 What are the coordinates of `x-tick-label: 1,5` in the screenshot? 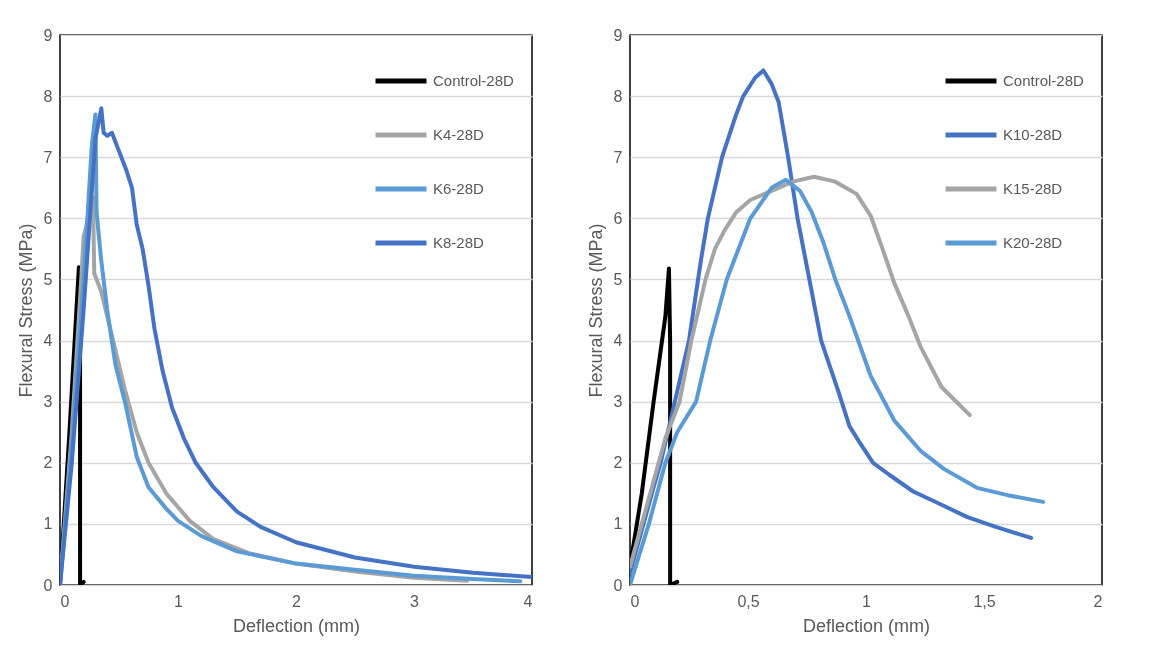 It's located at (984, 601).